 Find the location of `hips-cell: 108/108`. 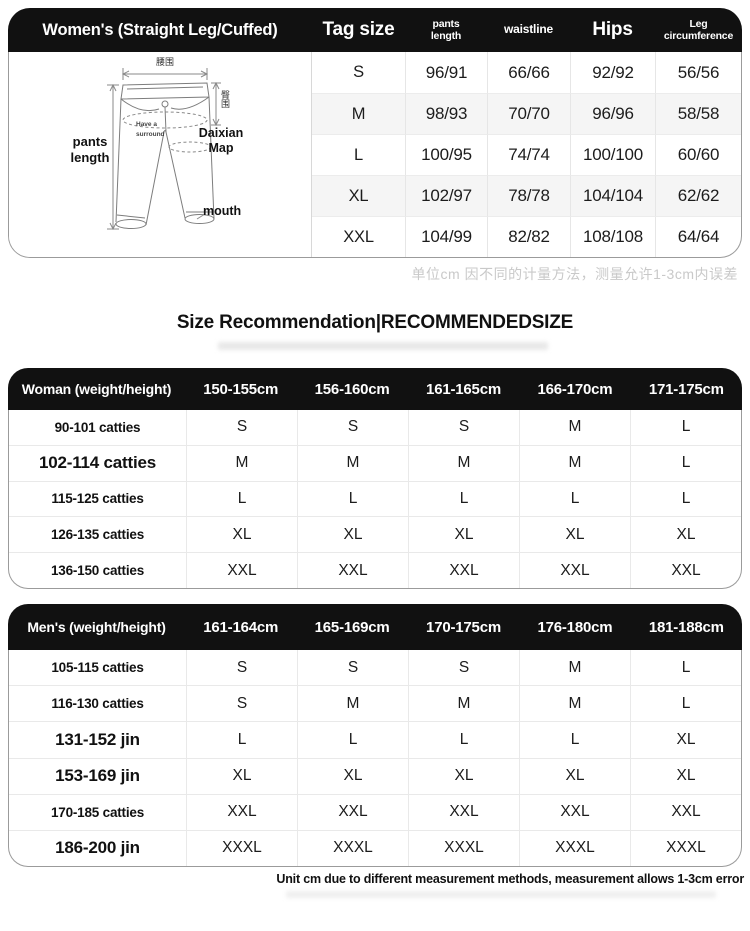

hips-cell: 108/108 is located at coordinates (612, 236).